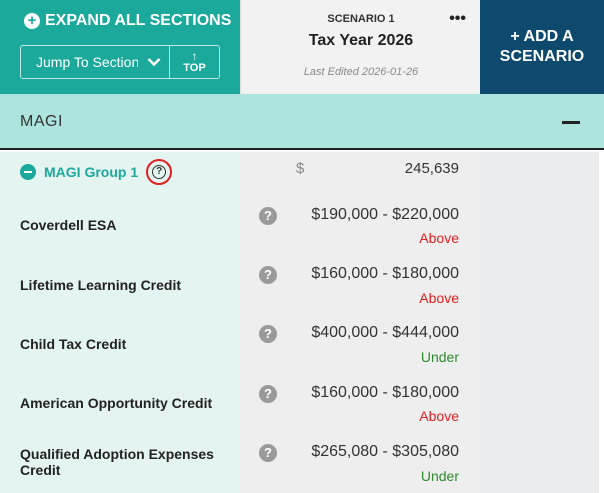 This screenshot has width=604, height=493. Describe the element at coordinates (194, 68) in the screenshot. I see `top-label: TOP` at that location.